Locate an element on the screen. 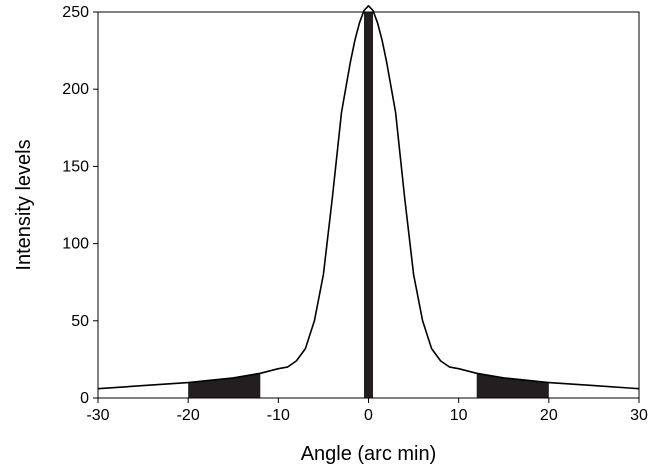 This screenshot has height=474, width=649. x-tick-label: 10 is located at coordinates (459, 415).